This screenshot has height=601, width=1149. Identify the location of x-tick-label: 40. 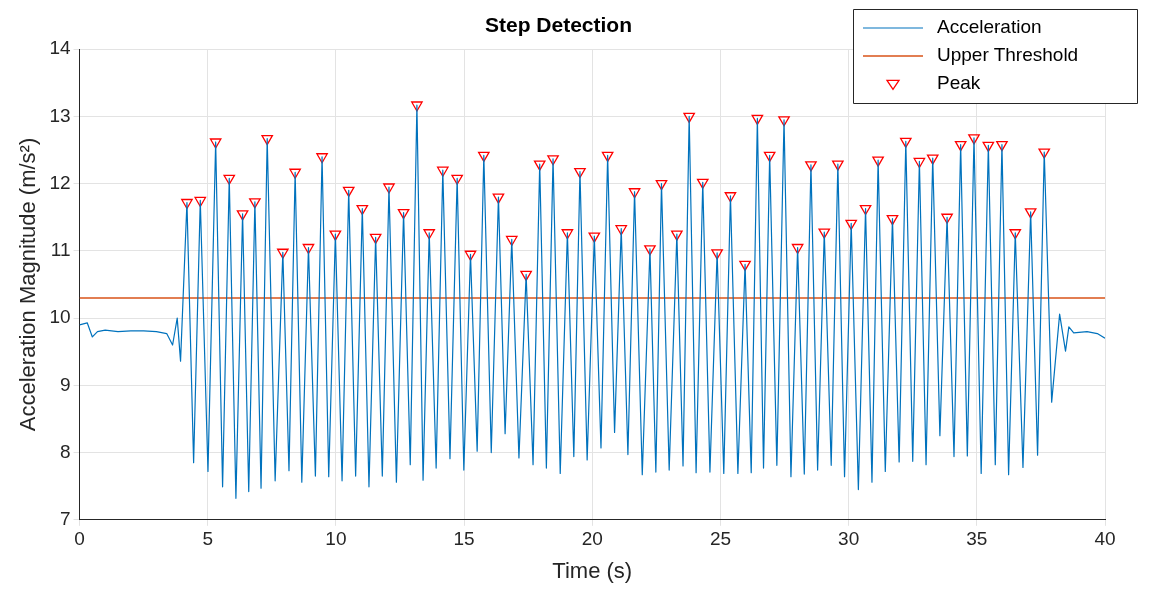
(1105, 539).